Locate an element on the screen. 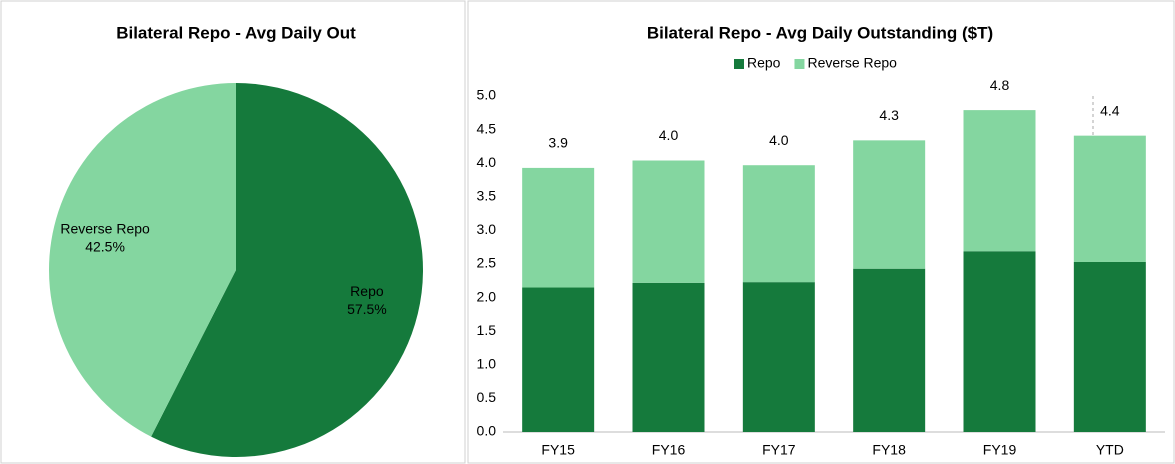 The image size is (1175, 464). y-tick-label: 4.5 is located at coordinates (487, 128).